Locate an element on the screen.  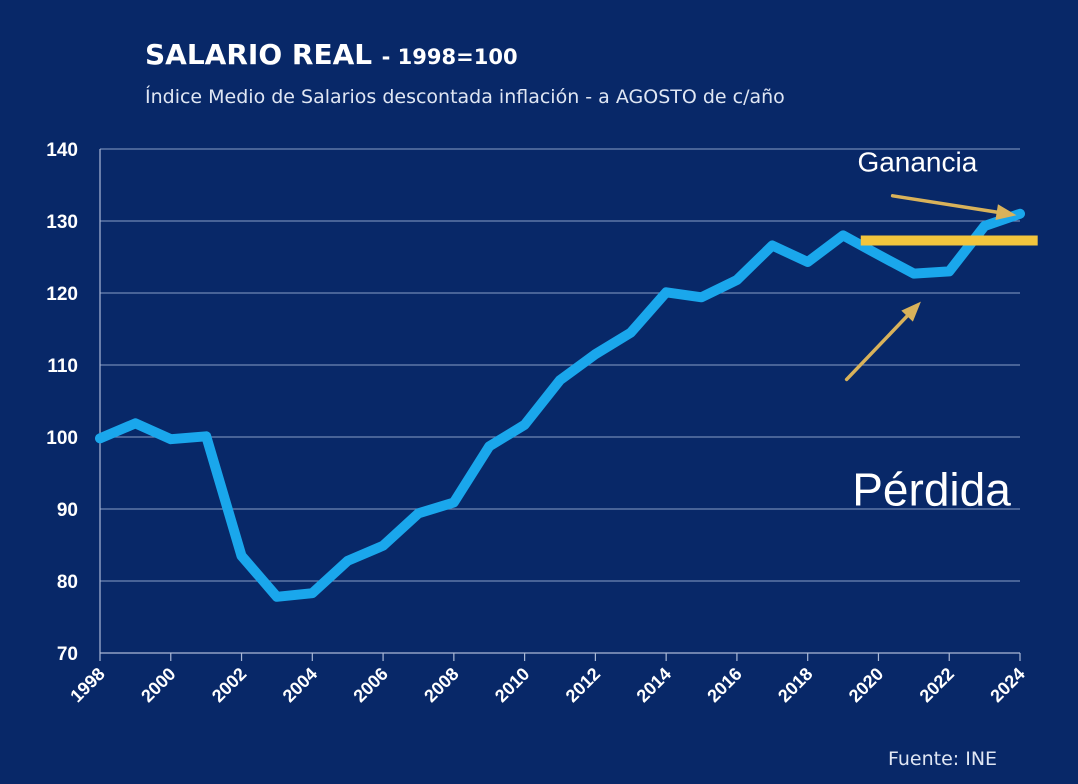
annotation-perdida: Pérdida is located at coordinates (931, 489).